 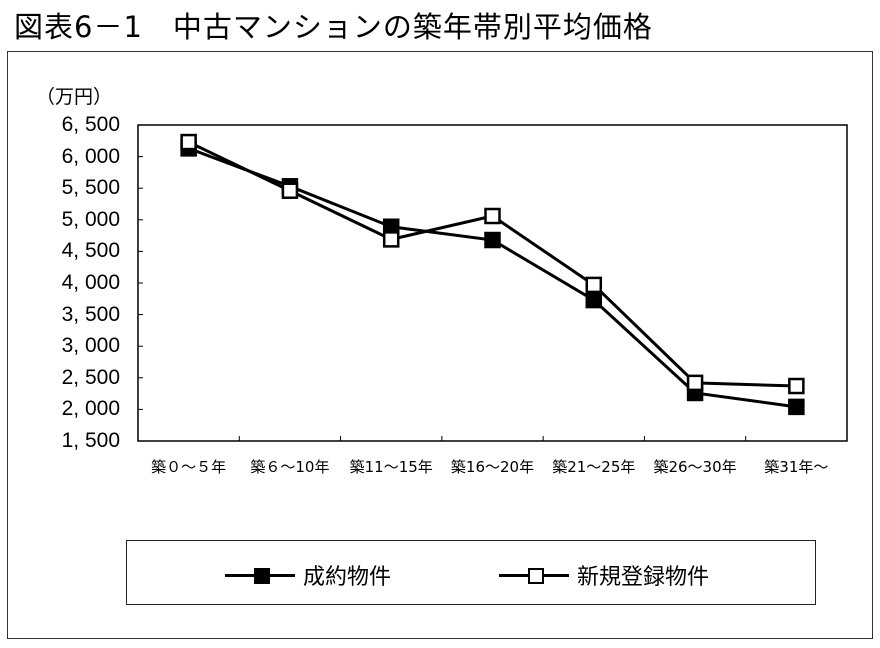 I want to click on legend-label: 新規登録物件, so click(x=643, y=577).